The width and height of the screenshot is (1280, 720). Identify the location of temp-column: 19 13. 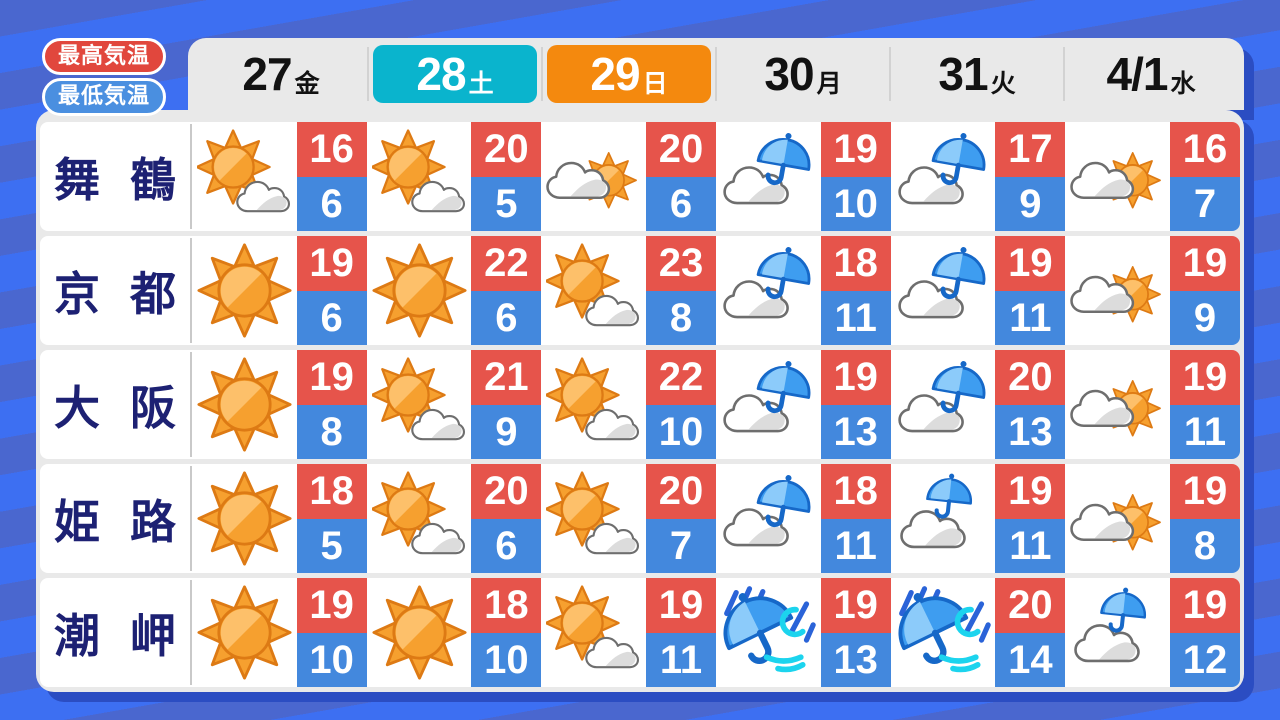
(855, 632).